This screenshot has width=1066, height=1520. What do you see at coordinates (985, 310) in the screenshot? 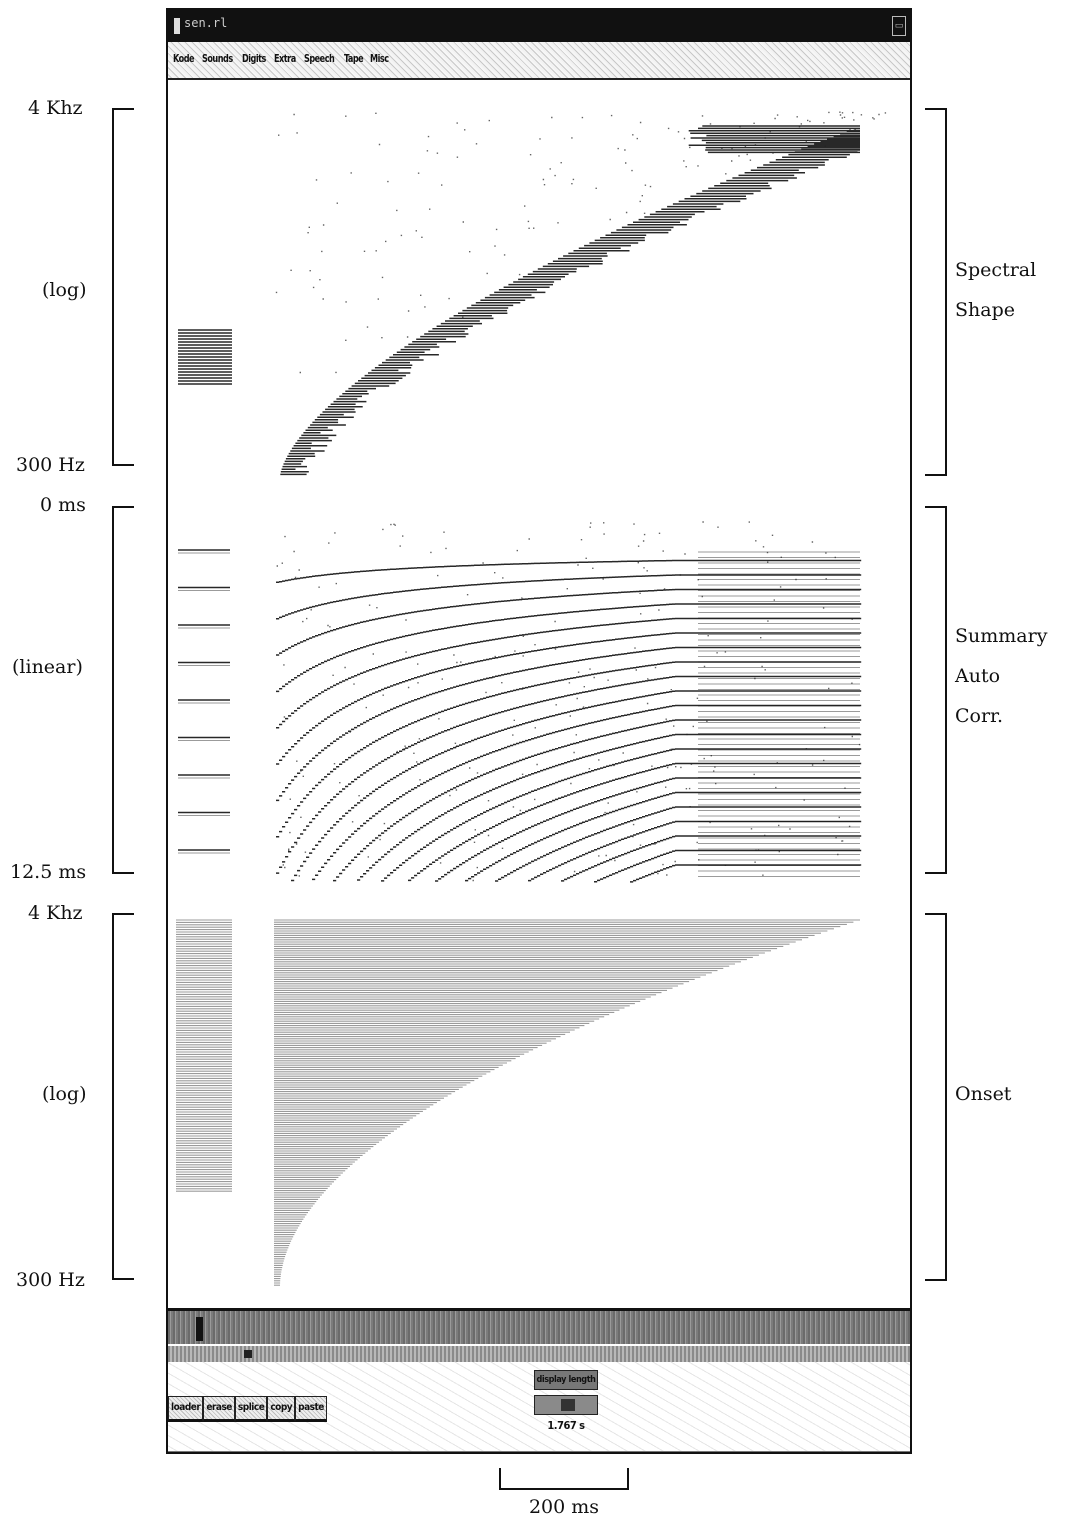
I see `spectral-shape-label-line2: Shape` at bounding box center [985, 310].